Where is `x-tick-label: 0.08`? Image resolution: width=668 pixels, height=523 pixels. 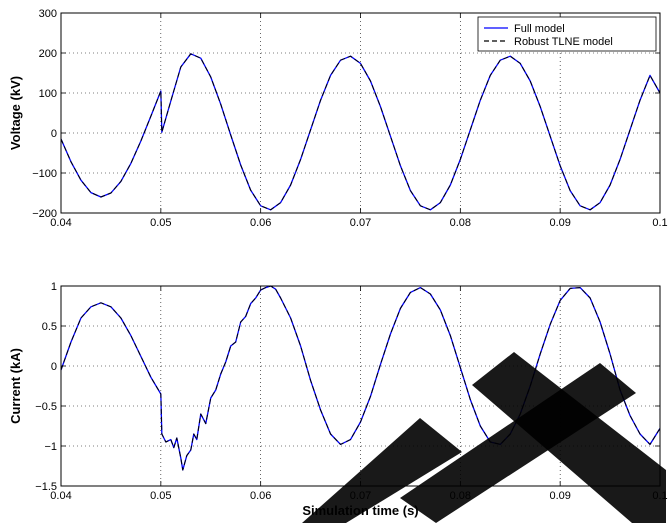 x-tick-label: 0.08 is located at coordinates (460, 223).